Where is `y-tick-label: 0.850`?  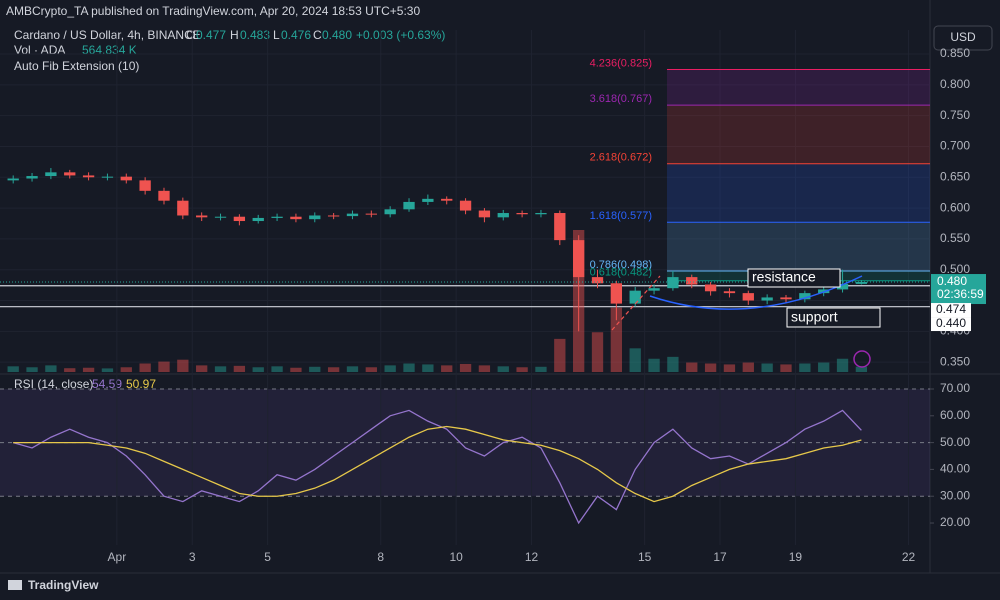
y-tick-label: 0.850 is located at coordinates (955, 53).